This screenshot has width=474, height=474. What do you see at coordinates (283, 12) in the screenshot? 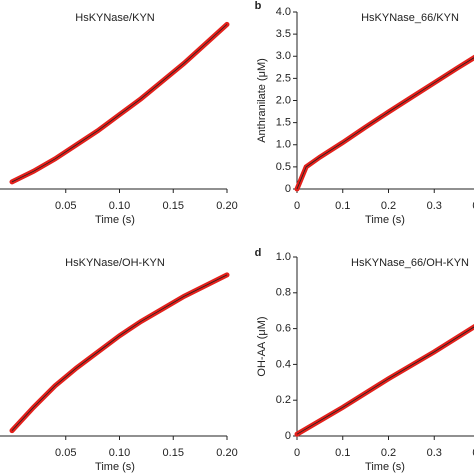
I see `y-tick-label: 4.0` at bounding box center [283, 12].